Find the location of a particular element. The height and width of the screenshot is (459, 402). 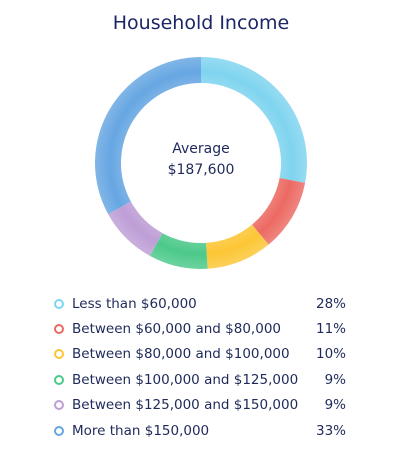

center-label: Average is located at coordinates (201, 149).